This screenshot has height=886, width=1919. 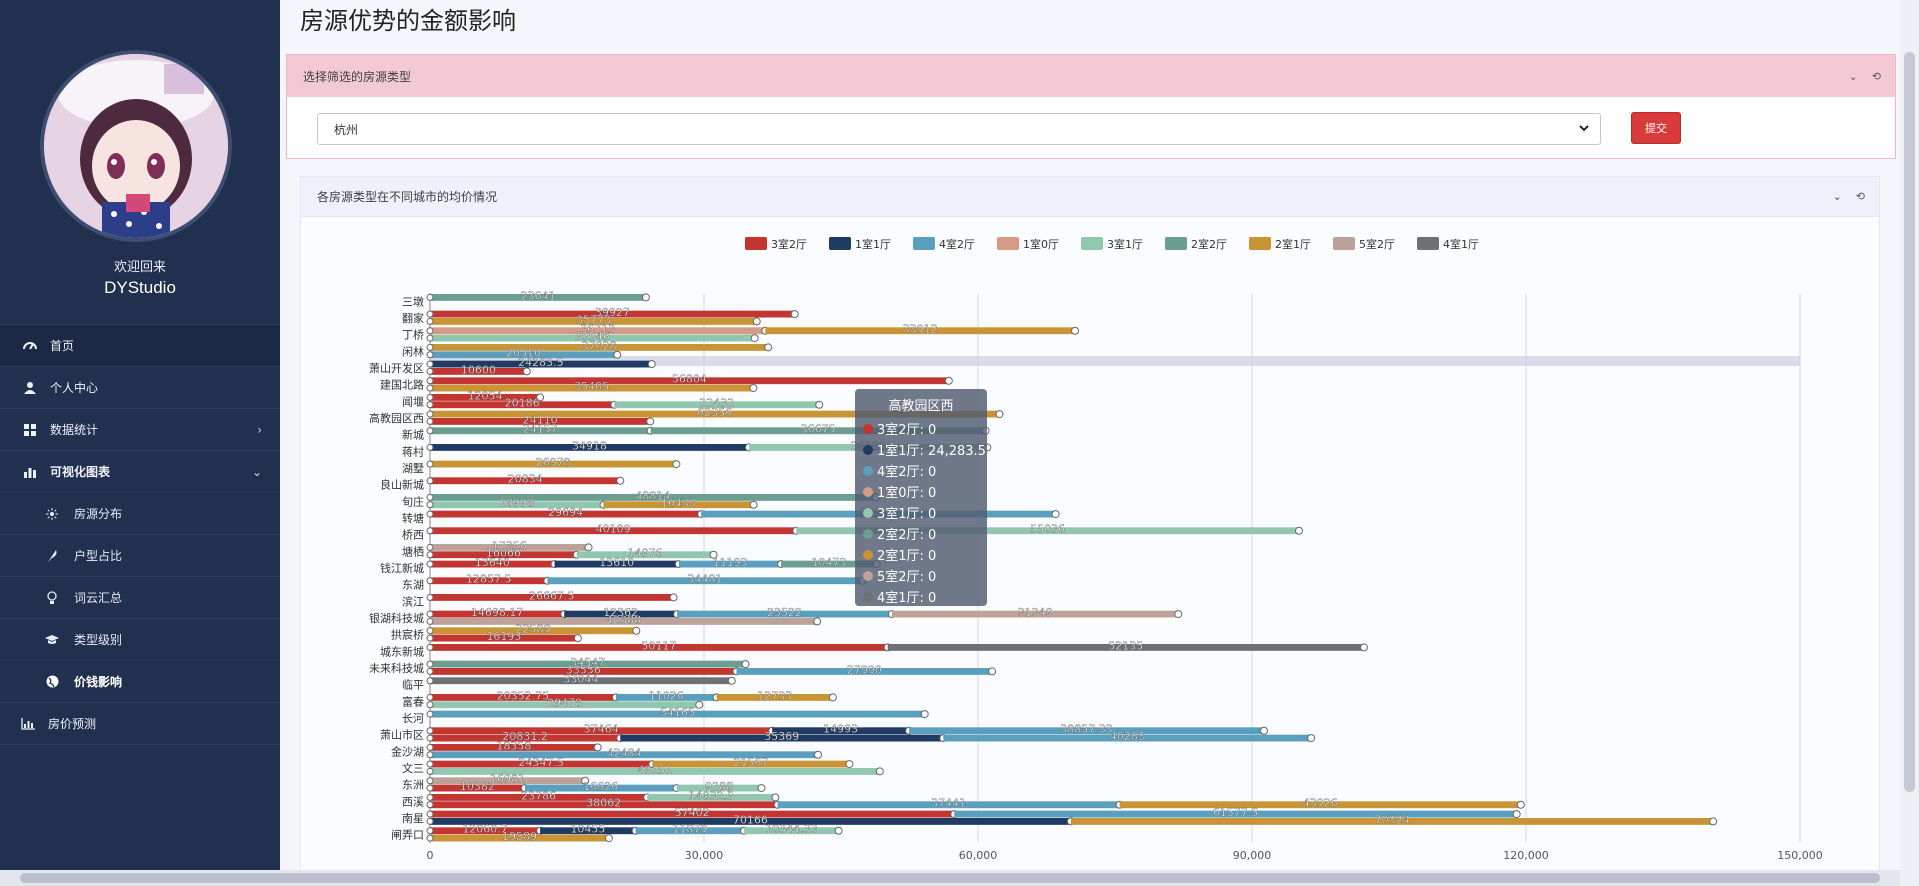 I want to click on sidebar-subitem-price-impact: 价钱影响, so click(x=140, y=682).